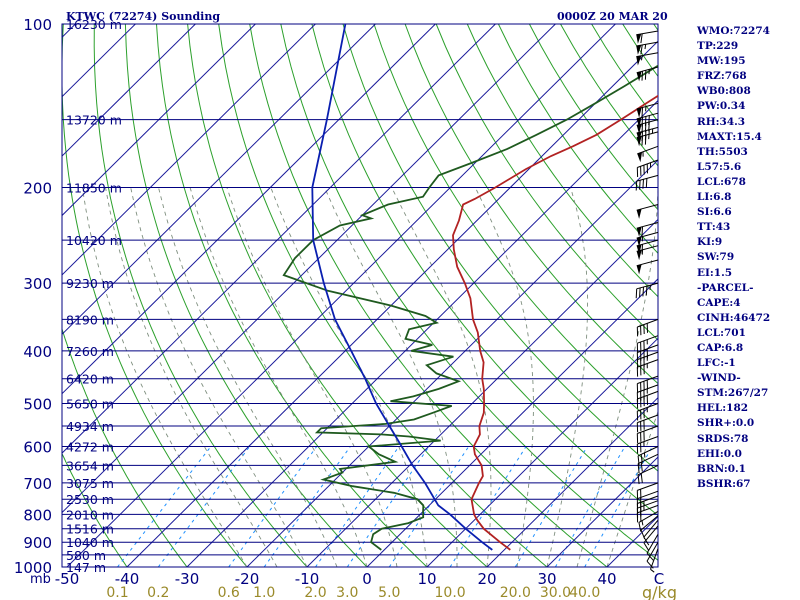  Describe the element at coordinates (94, 240) in the screenshot. I see `height-label: 10420 m` at that location.